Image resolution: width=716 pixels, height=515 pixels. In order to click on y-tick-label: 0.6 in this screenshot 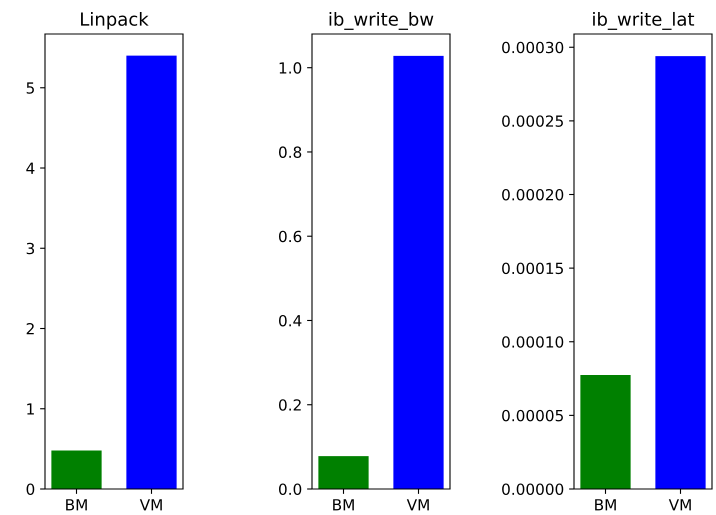, I will do `click(290, 236)`.